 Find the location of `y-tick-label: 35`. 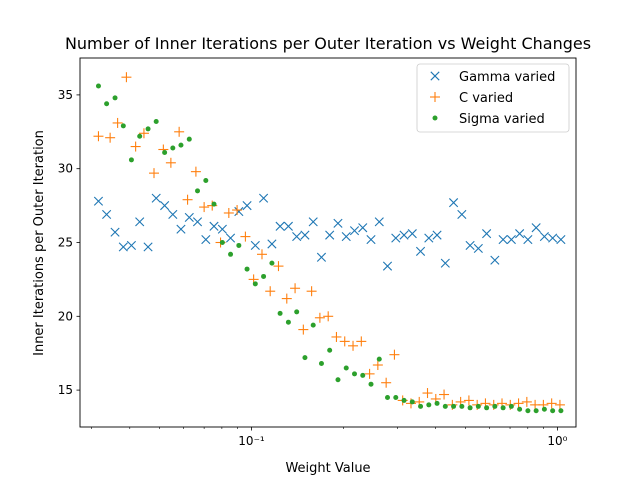

y-tick-label: 35 is located at coordinates (65, 95).